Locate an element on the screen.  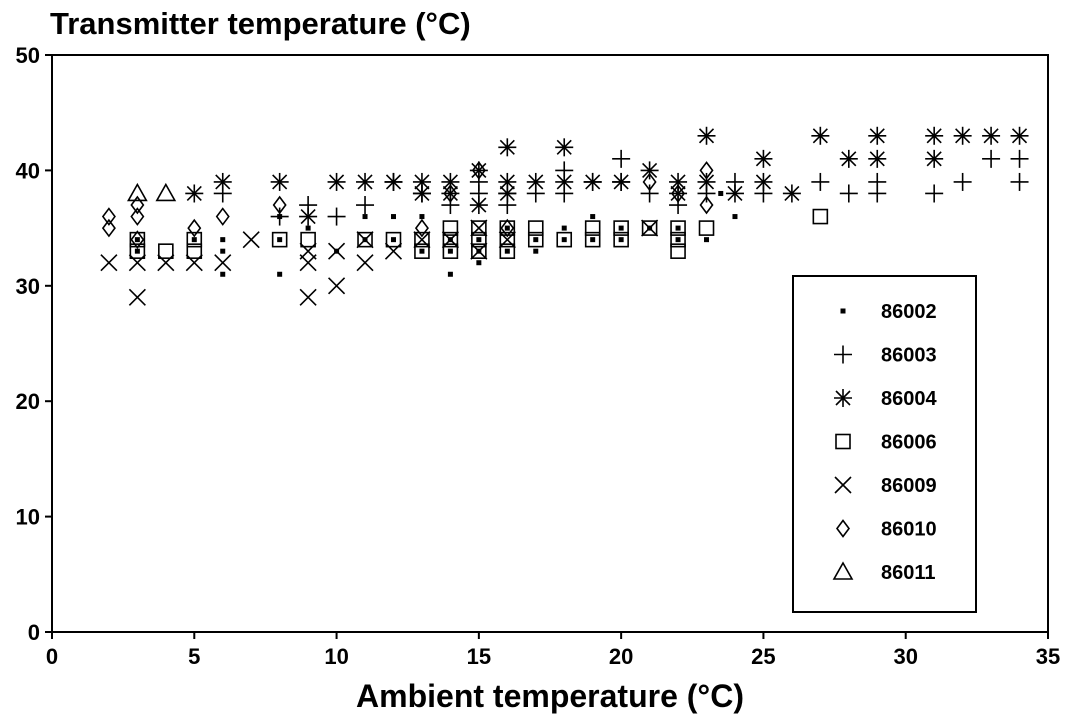
y-tick-label: 40 is located at coordinates (28, 170).